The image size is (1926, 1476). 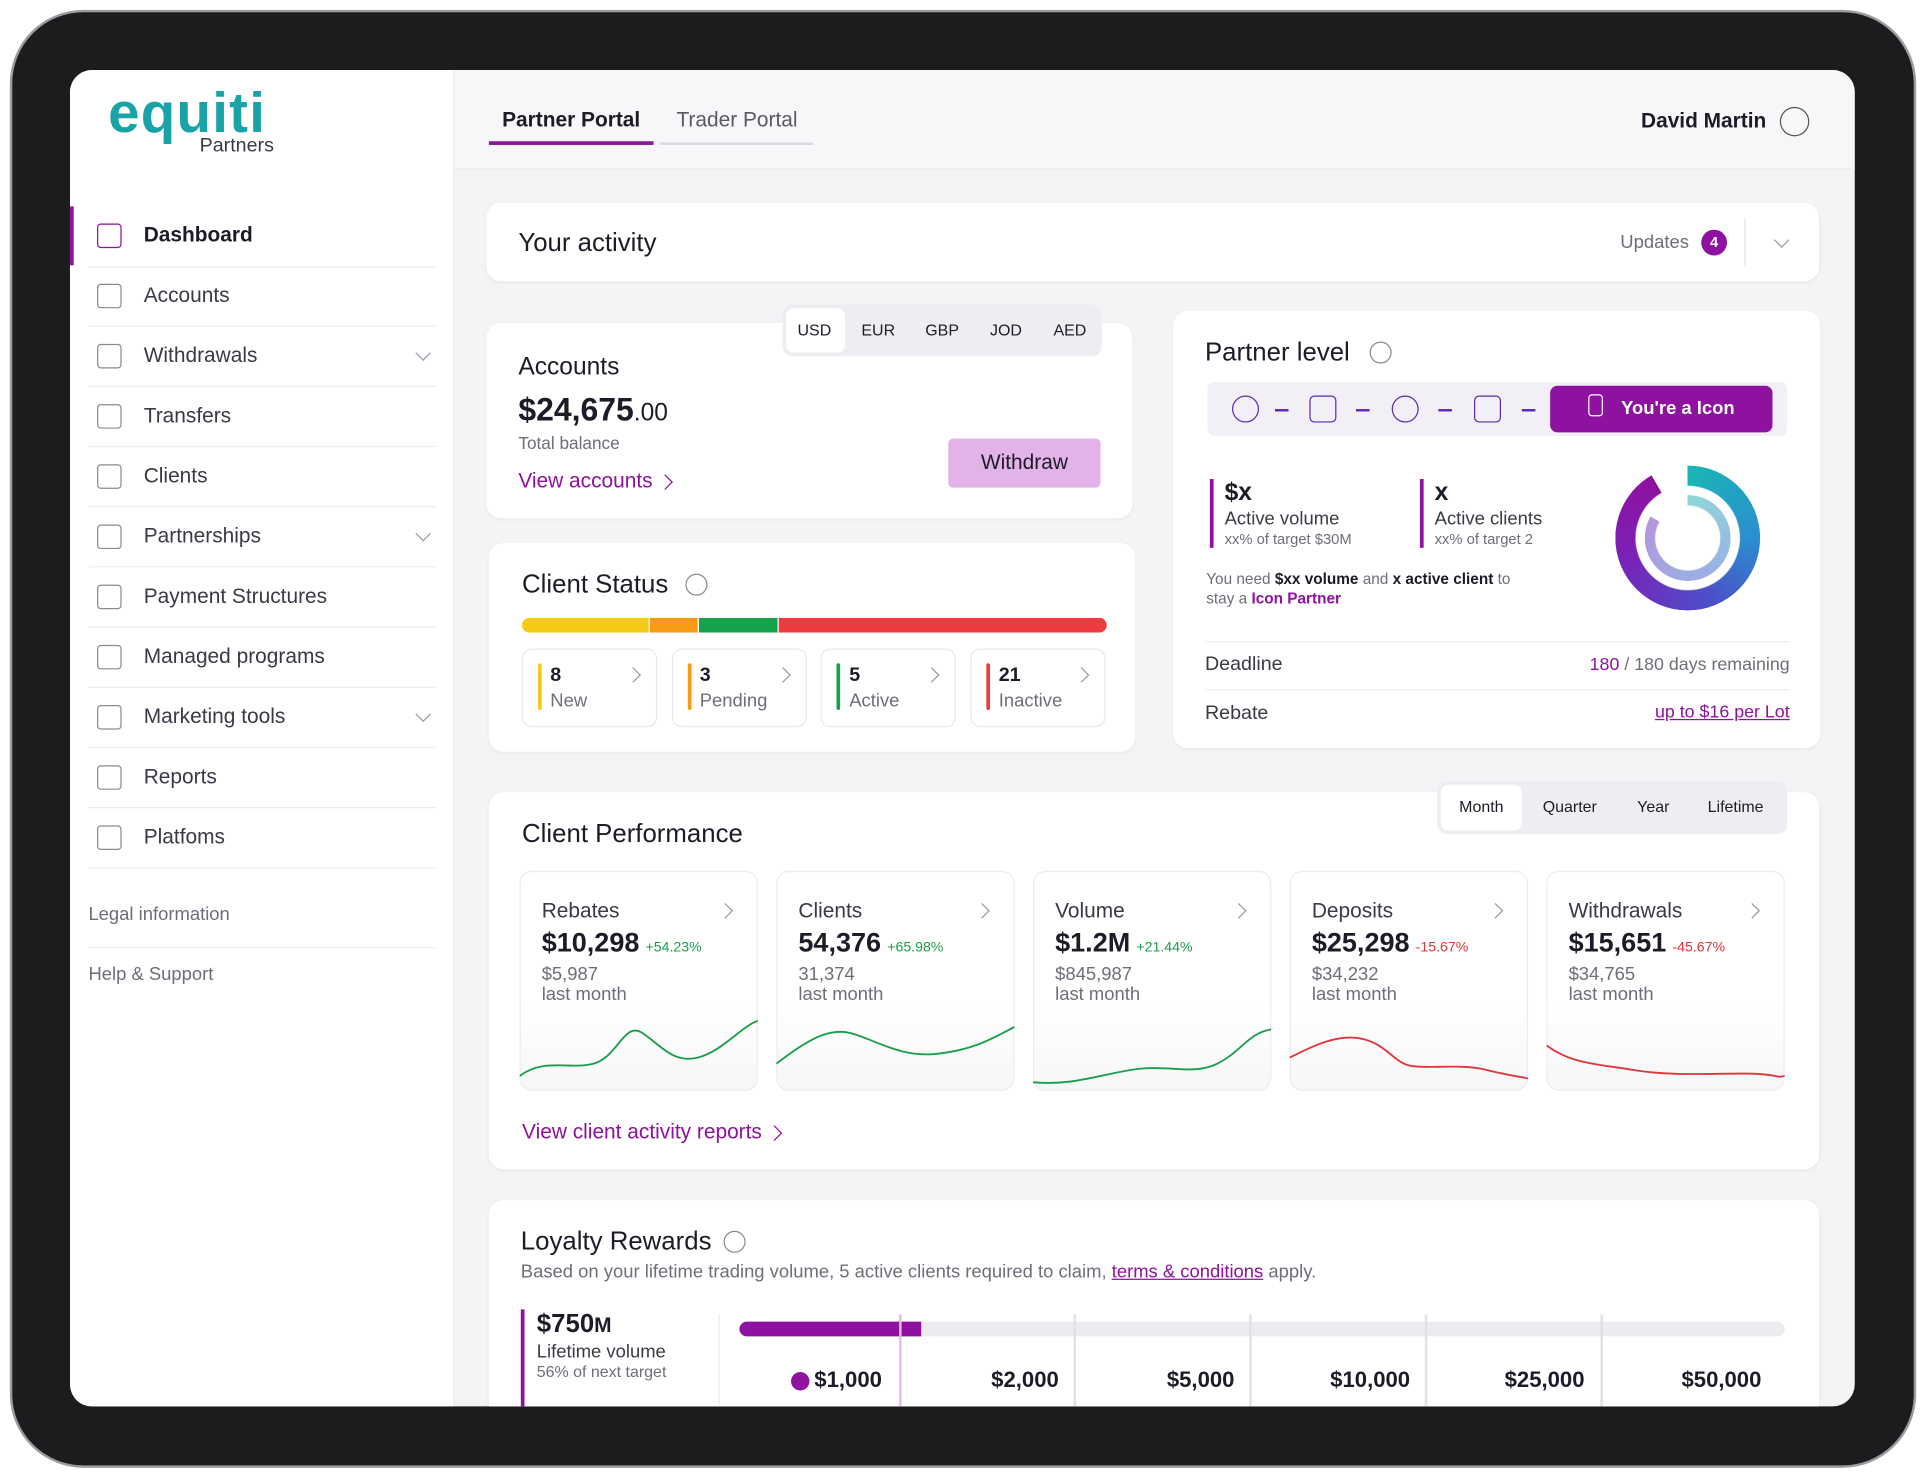 I want to click on nav-item: Marketing tools, so click(x=214, y=716).